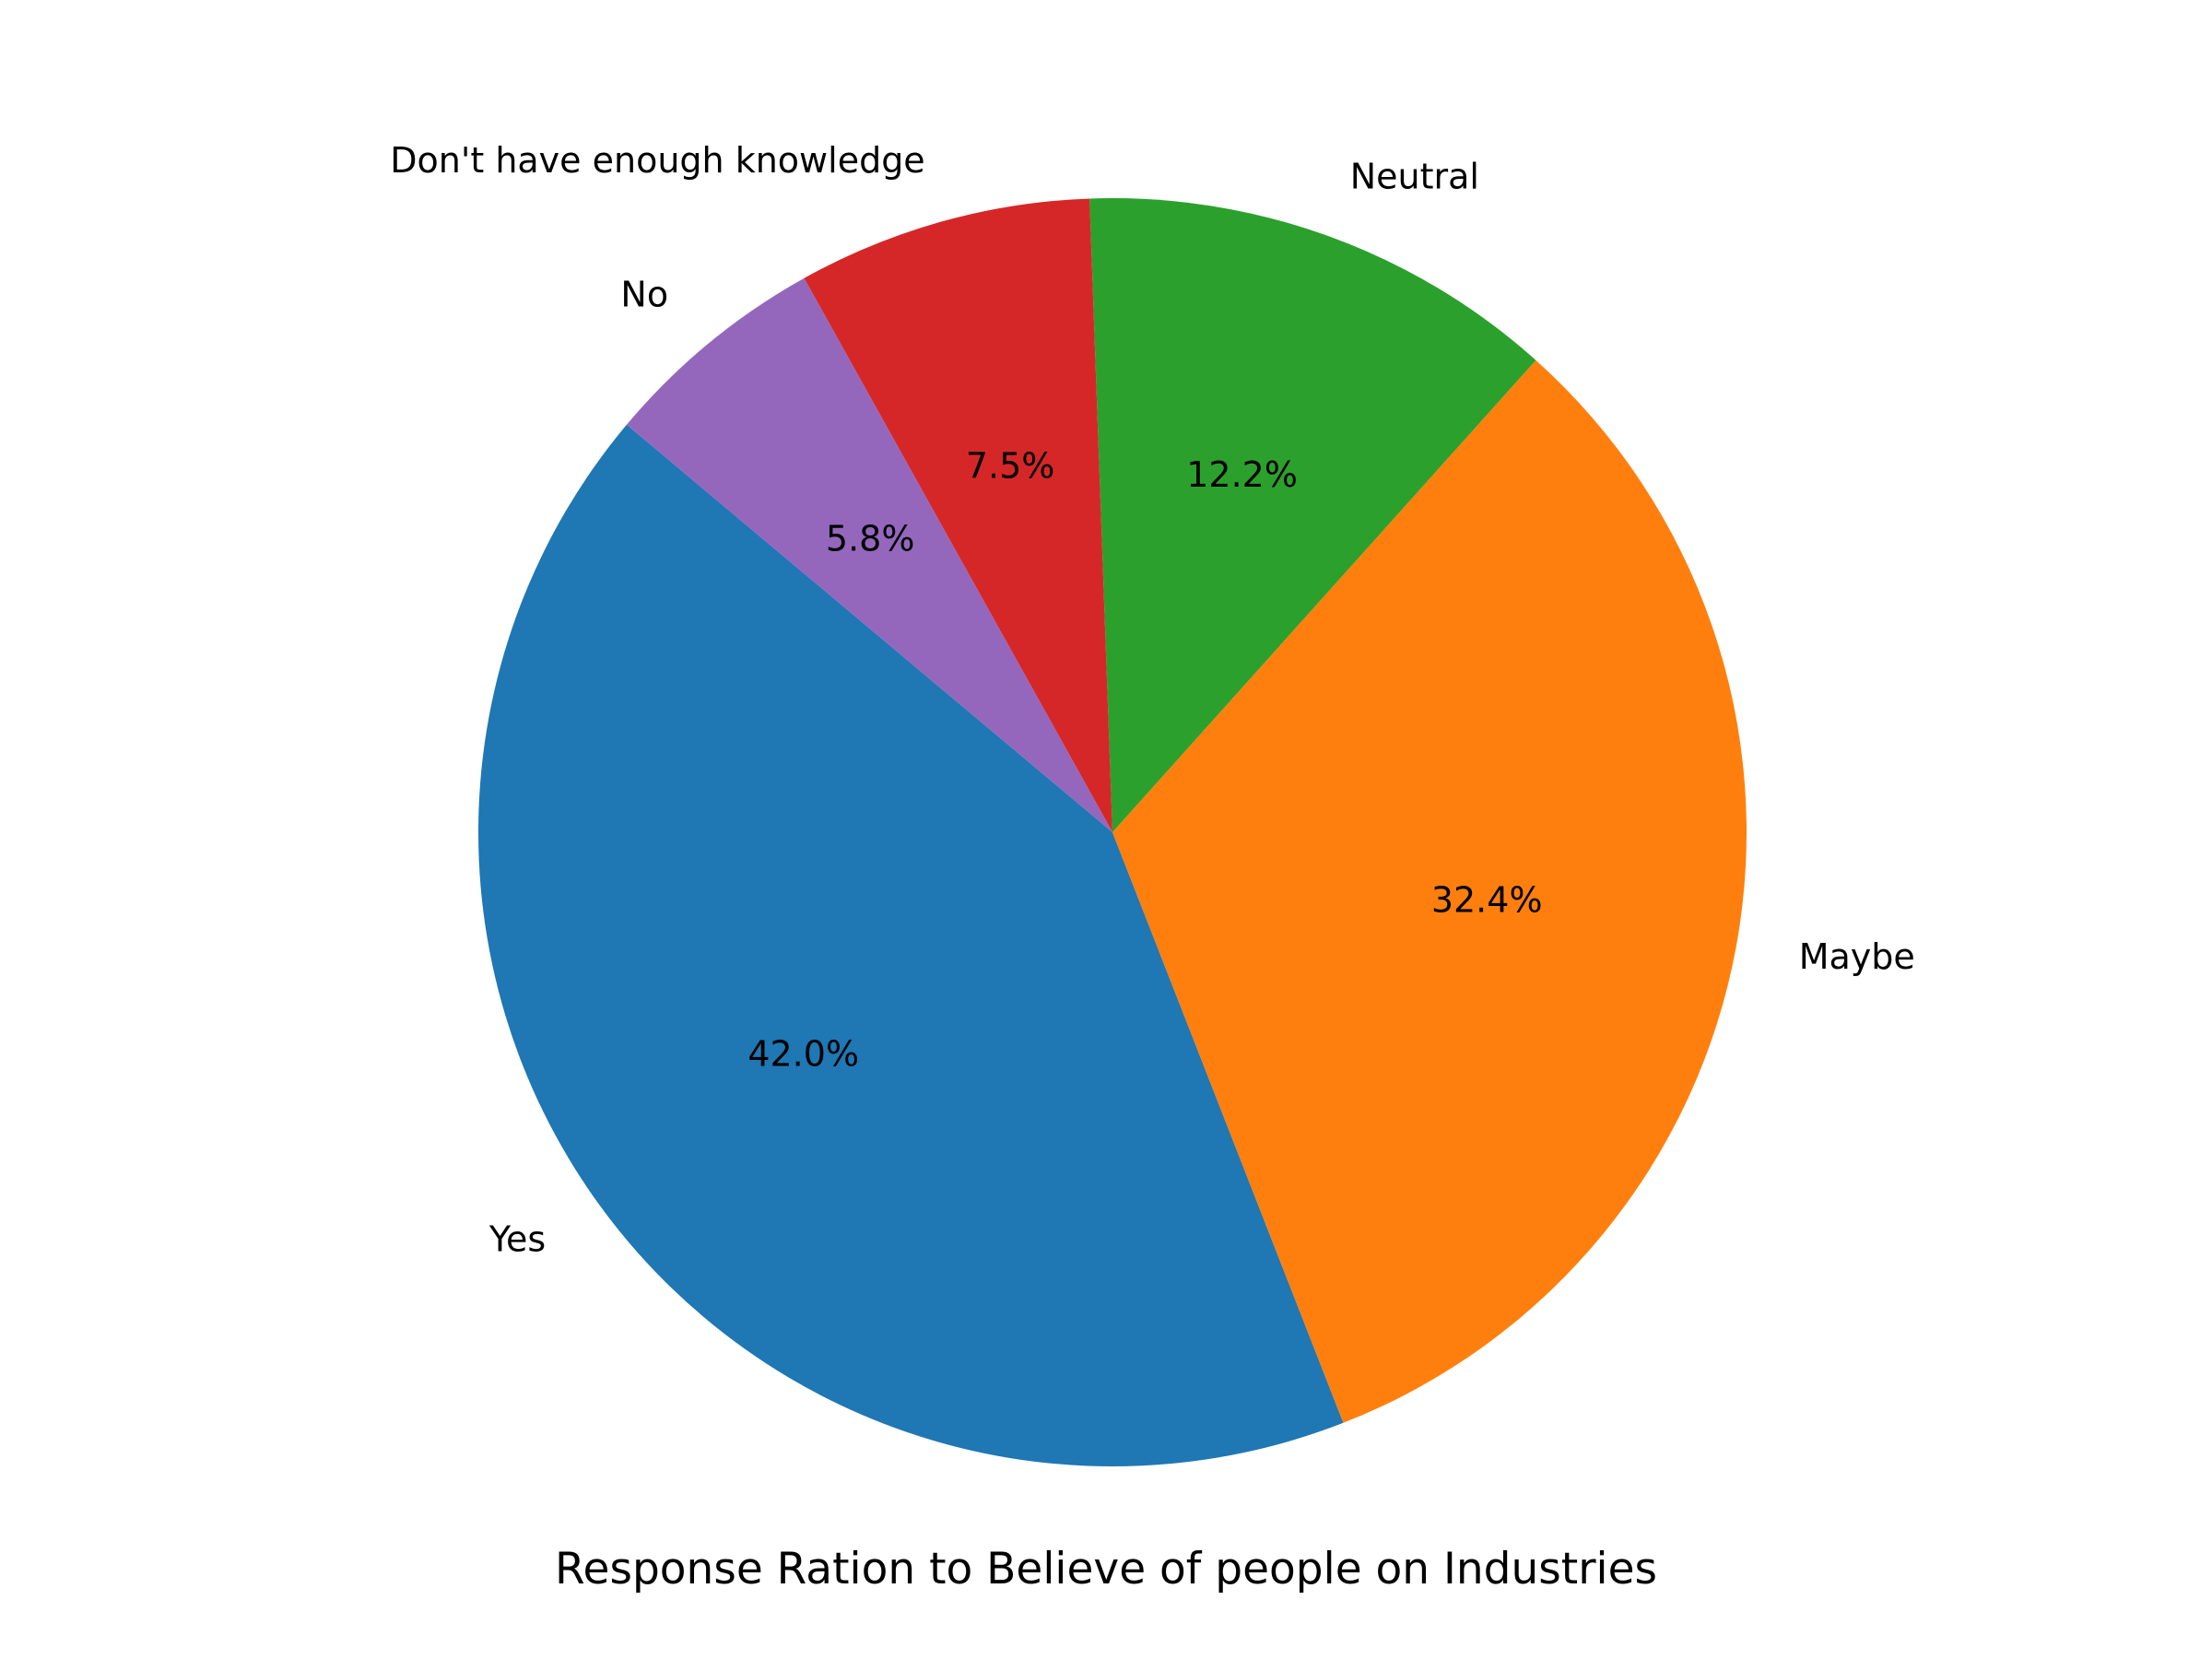 The width and height of the screenshot is (2212, 1659). Describe the element at coordinates (1312, 515) in the screenshot. I see `pie-slice-neutral` at that location.